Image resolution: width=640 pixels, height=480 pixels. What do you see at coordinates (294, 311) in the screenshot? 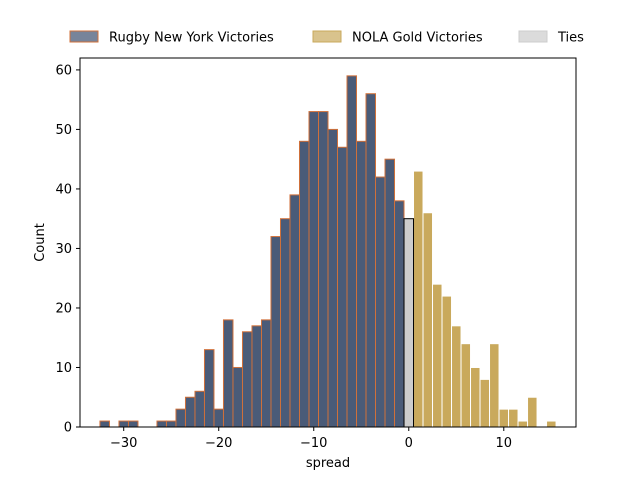
I see `bar-rugby--12` at bounding box center [294, 311].